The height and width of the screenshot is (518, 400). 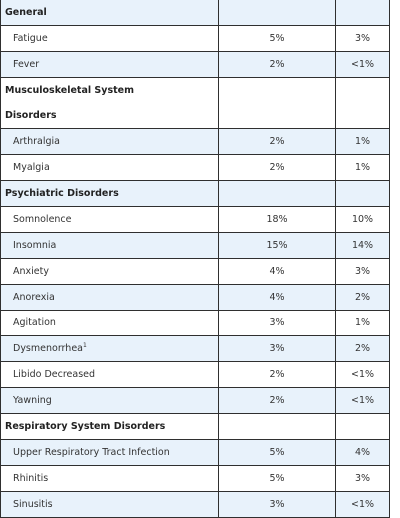 I want to click on table-row: Rhinitis 5% 3%, so click(x=195, y=478).